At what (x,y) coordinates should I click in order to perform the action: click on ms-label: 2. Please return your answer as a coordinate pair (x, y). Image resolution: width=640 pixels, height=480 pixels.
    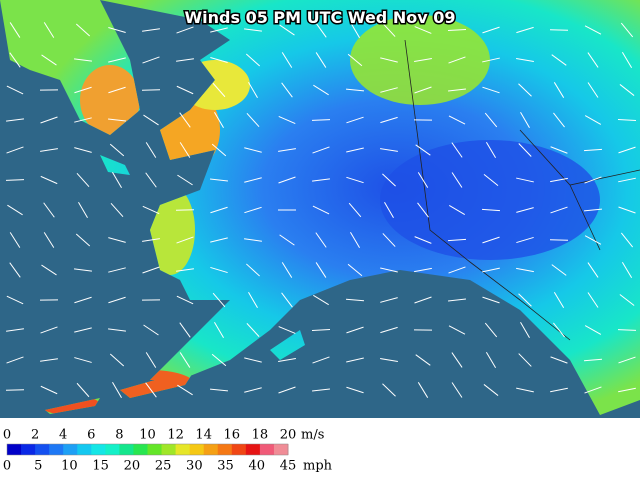
    Looking at the image, I should click on (35, 435).